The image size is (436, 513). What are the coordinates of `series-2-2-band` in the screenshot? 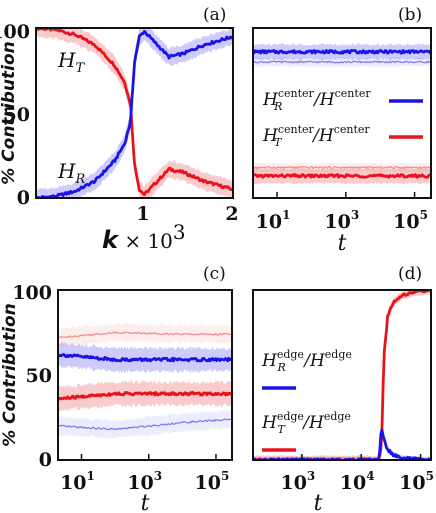 It's located at (145, 396).